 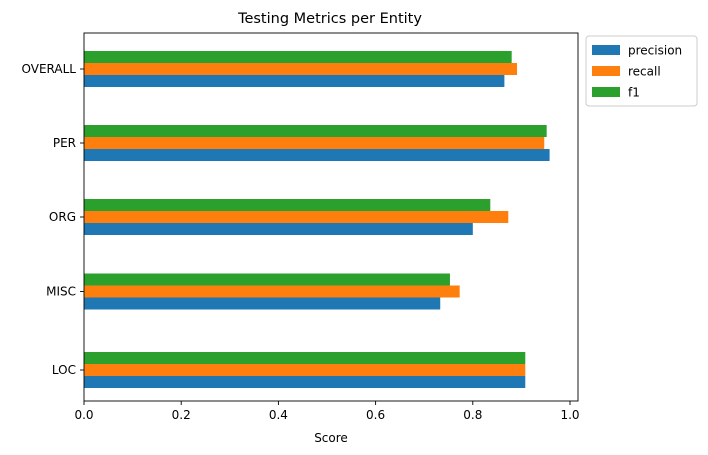 What do you see at coordinates (262, 303) in the screenshot?
I see `bar-precision-misc` at bounding box center [262, 303].